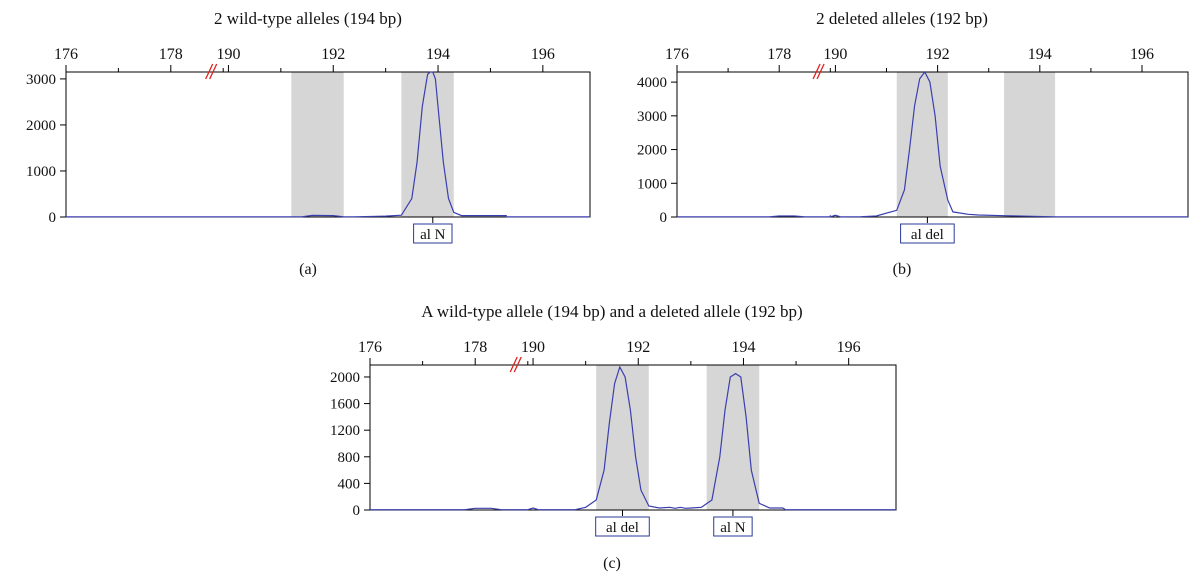  What do you see at coordinates (533, 347) in the screenshot?
I see `x-tick-label-c-2: 190` at bounding box center [533, 347].